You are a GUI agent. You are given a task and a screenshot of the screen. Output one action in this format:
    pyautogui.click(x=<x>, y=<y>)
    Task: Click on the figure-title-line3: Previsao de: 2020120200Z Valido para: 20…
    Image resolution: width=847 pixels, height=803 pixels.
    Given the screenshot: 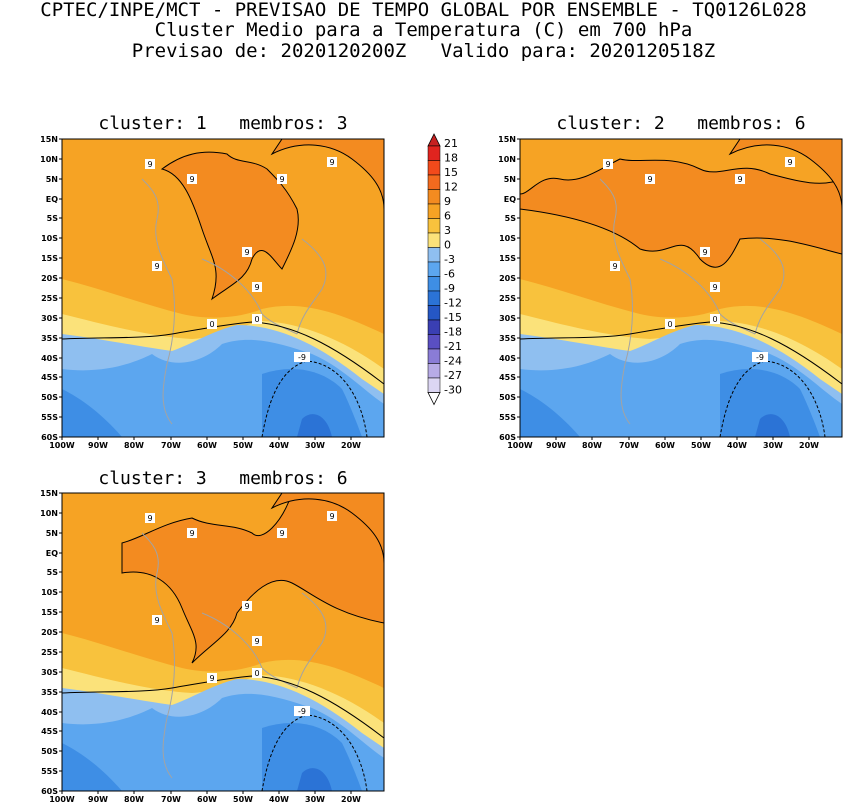 What is the action you would take?
    pyautogui.click(x=423, y=51)
    